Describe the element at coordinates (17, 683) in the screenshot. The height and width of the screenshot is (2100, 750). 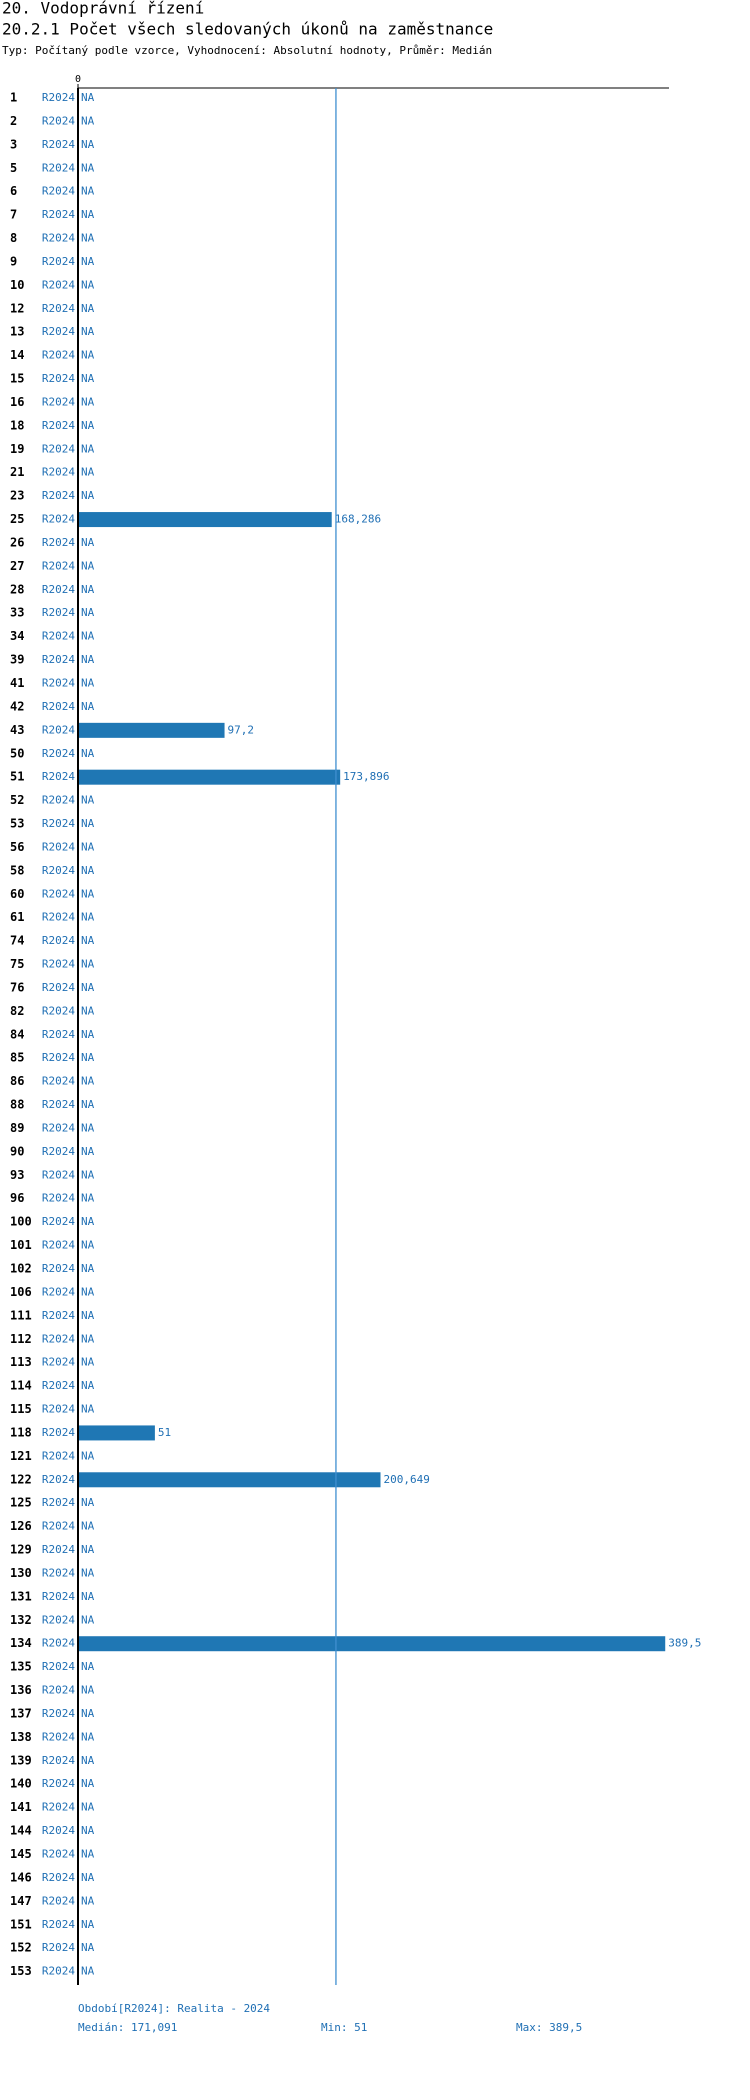
I see `y-tick-label: 41` at that location.